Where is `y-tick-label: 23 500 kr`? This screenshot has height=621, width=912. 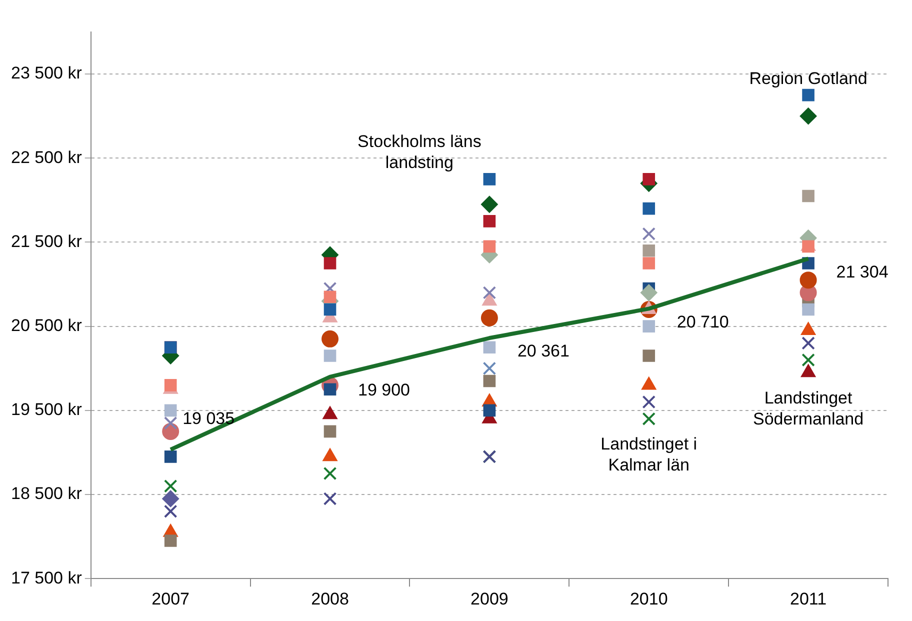 y-tick-label: 23 500 kr is located at coordinates (46, 73).